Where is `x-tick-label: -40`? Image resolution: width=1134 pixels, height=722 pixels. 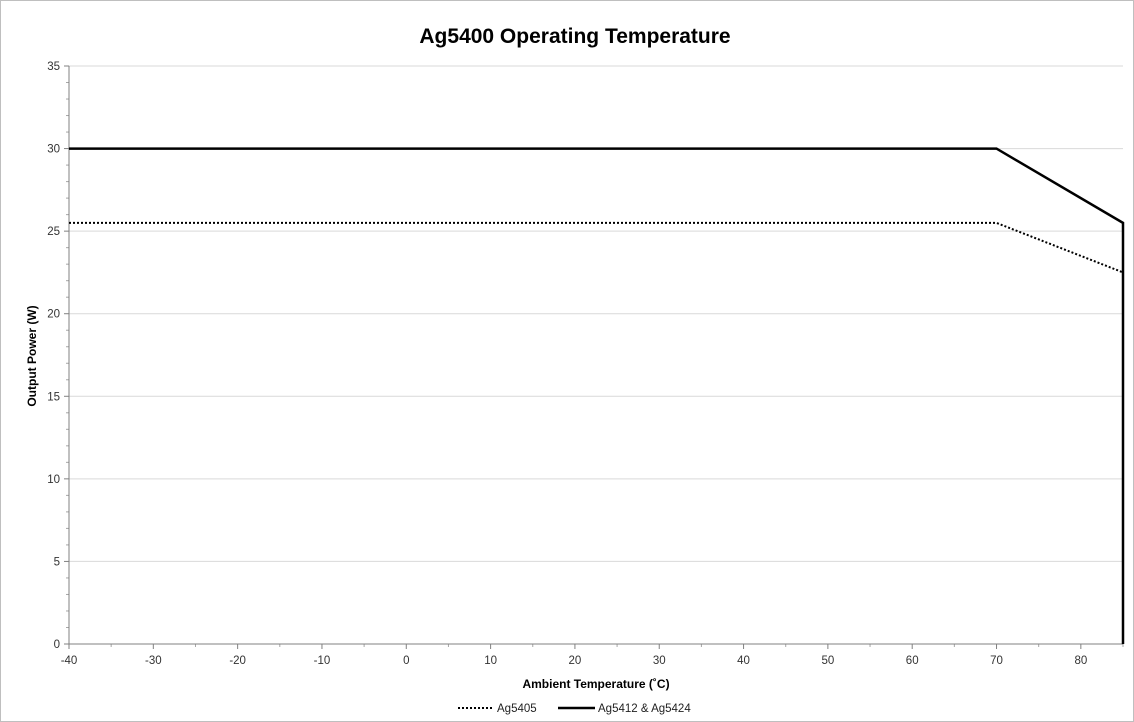 x-tick-label: -40 is located at coordinates (69, 661).